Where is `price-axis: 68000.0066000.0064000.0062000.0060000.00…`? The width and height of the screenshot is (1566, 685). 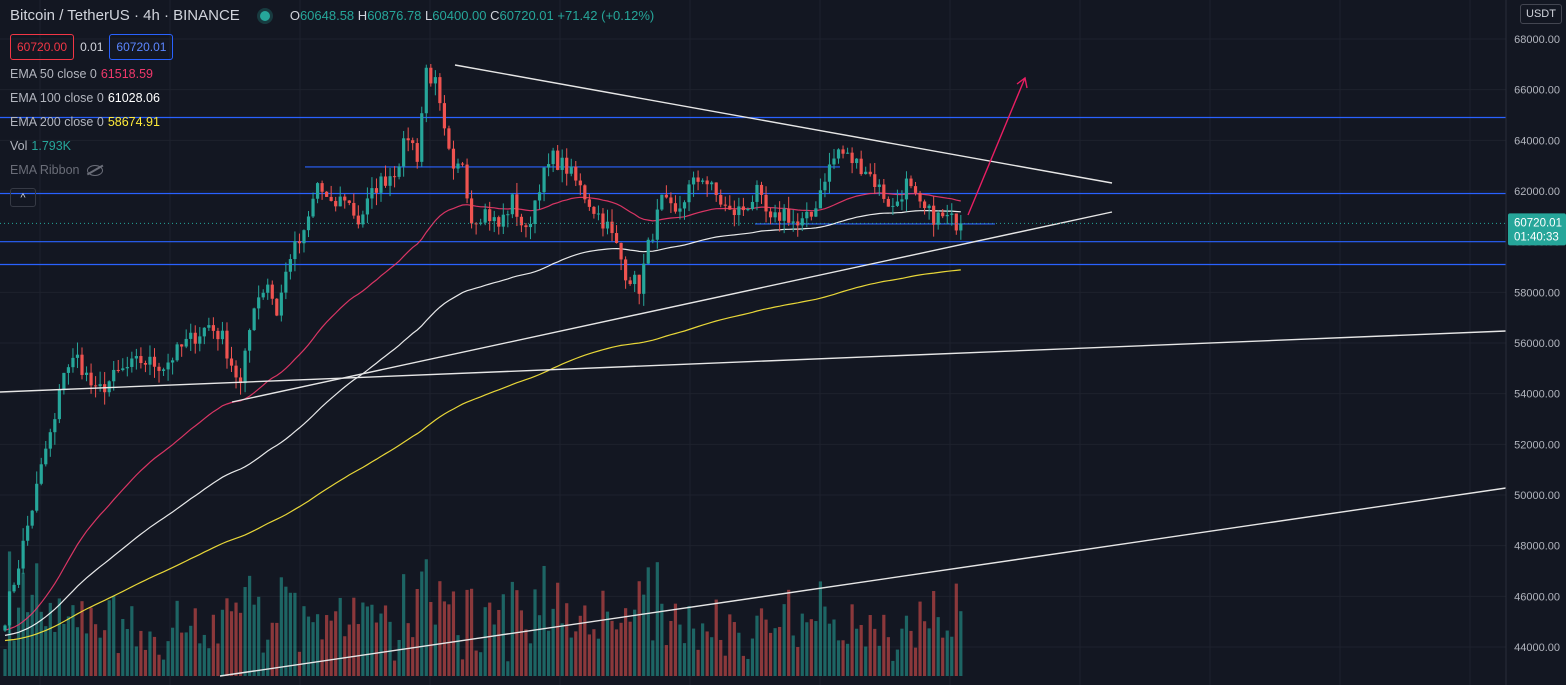
price-axis: 68000.0066000.0064000.0062000.0060000.00… is located at coordinates (1537, 344).